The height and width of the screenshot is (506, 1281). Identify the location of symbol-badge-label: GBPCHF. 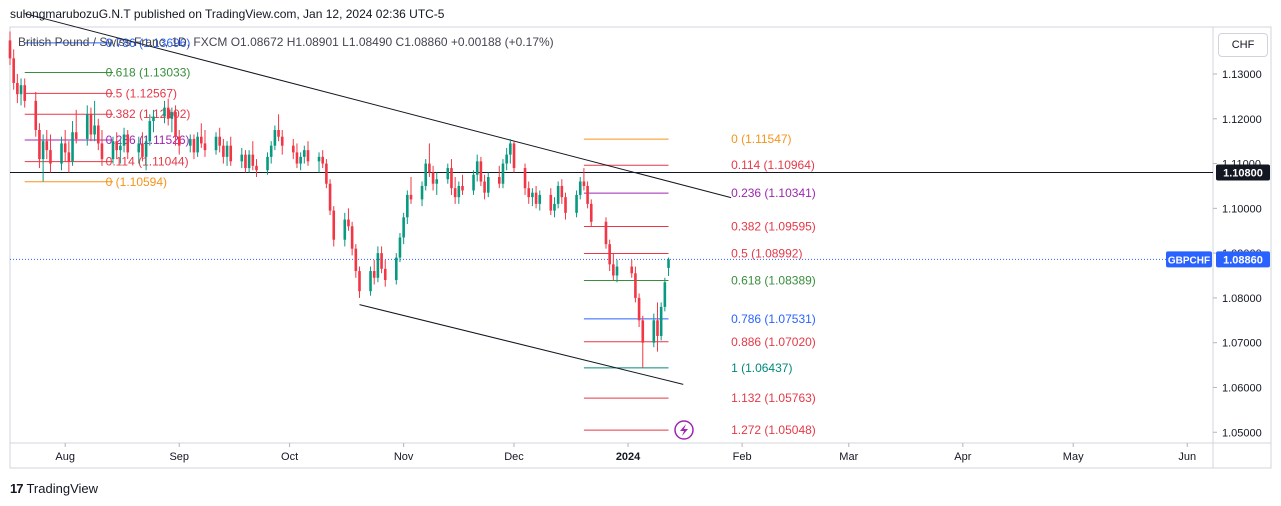
(1189, 260).